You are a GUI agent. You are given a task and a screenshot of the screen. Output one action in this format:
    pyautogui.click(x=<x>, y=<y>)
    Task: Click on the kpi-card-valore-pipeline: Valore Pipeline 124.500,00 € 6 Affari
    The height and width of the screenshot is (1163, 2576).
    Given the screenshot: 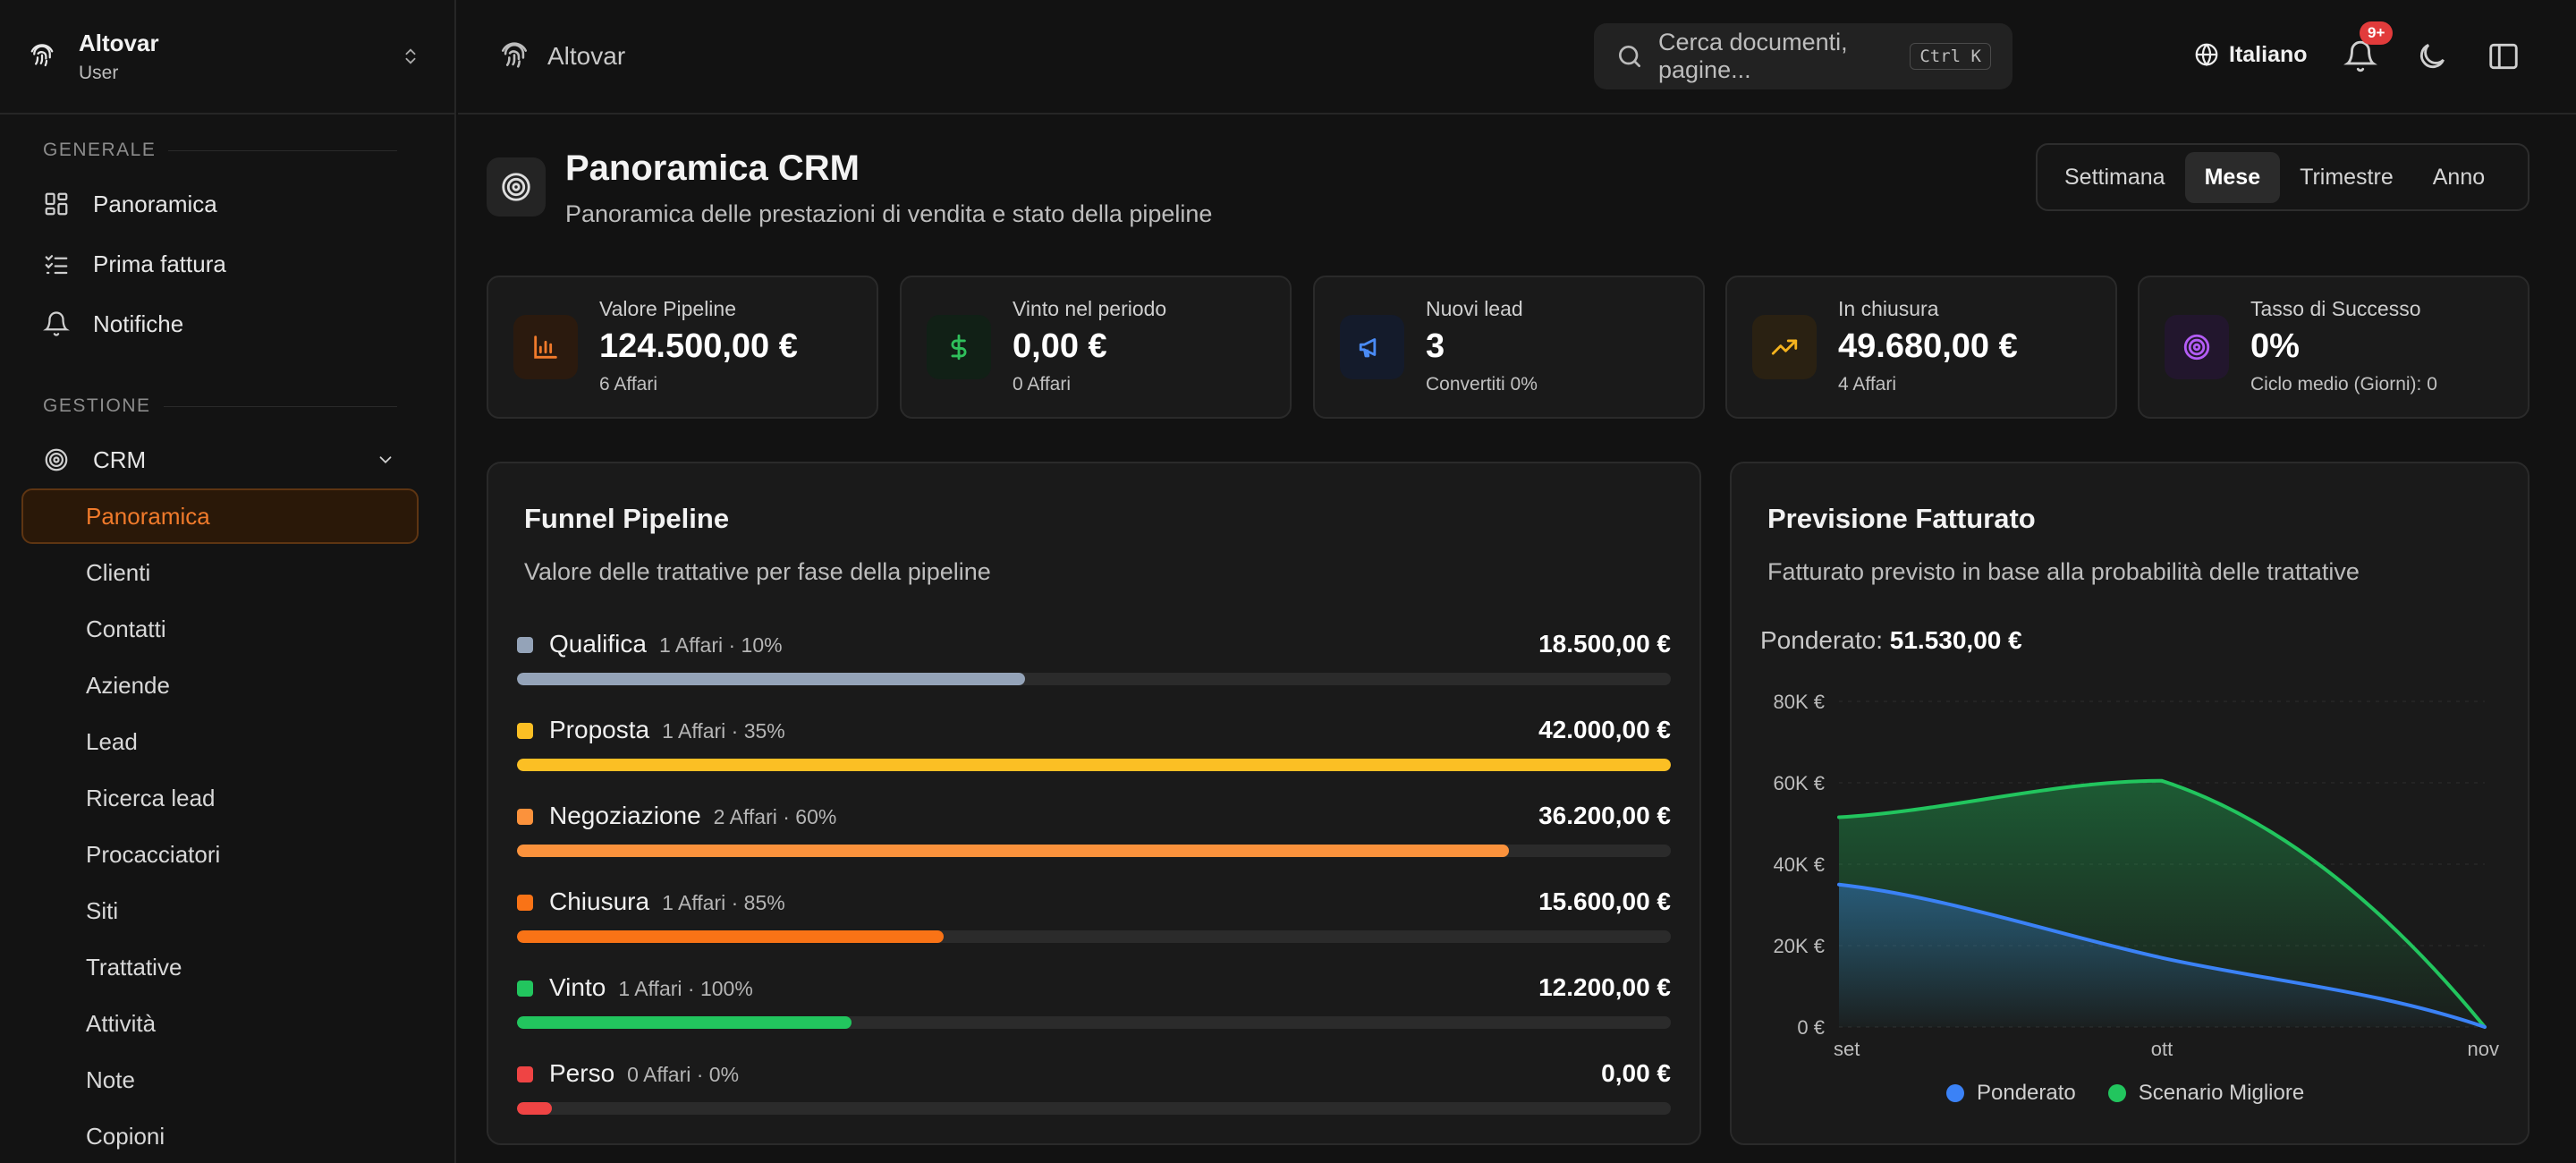 What is the action you would take?
    pyautogui.click(x=682, y=347)
    